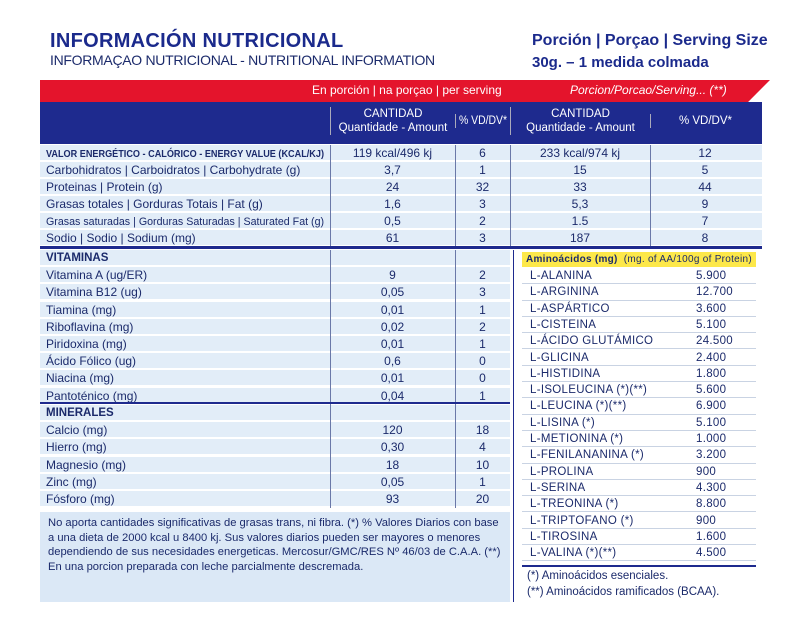 Image resolution: width=800 pixels, height=630 pixels. I want to click on table-row: Proteinas | Protein (g) 24 32 33 44, so click(401, 187).